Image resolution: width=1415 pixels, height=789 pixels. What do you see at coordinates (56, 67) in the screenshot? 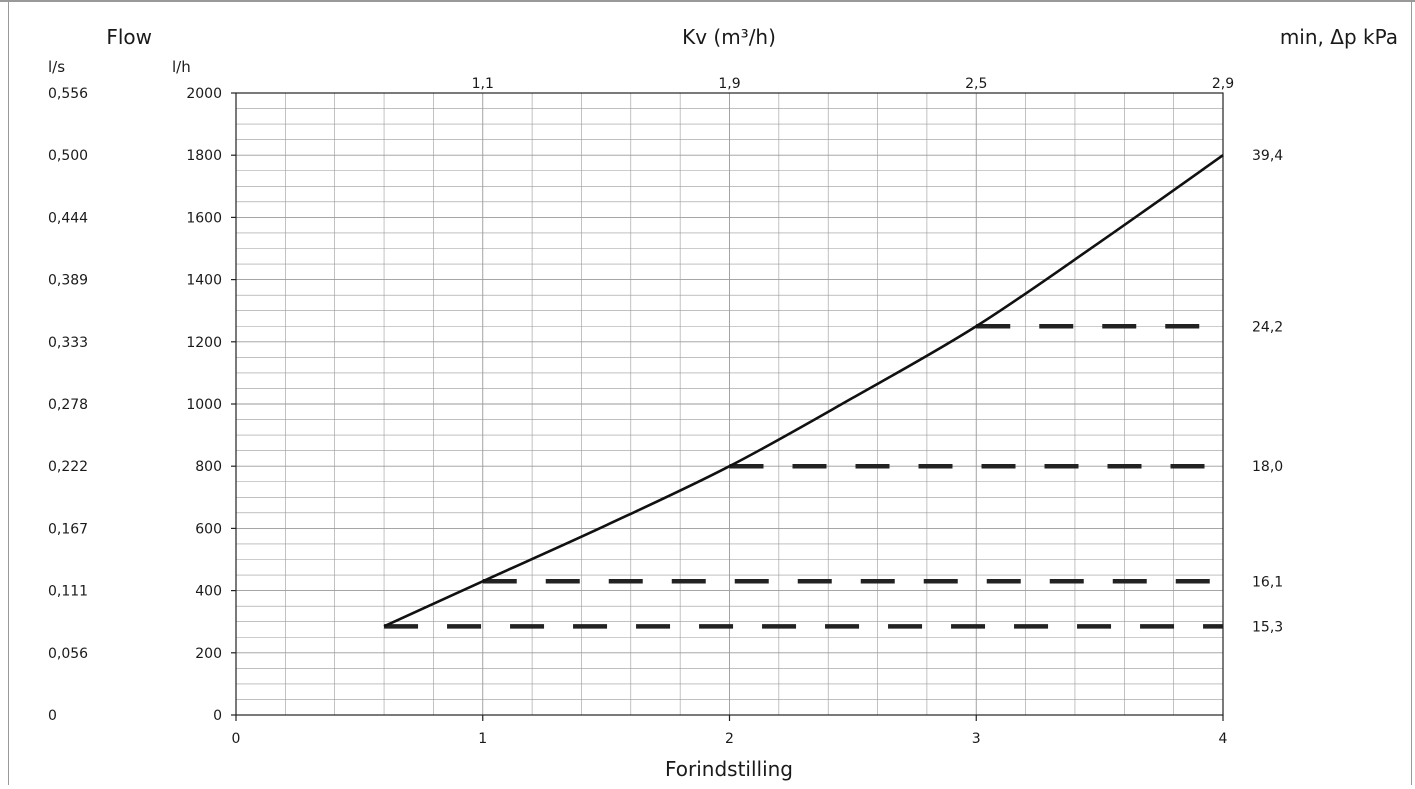
I see `unit-ls: l/s` at bounding box center [56, 67].